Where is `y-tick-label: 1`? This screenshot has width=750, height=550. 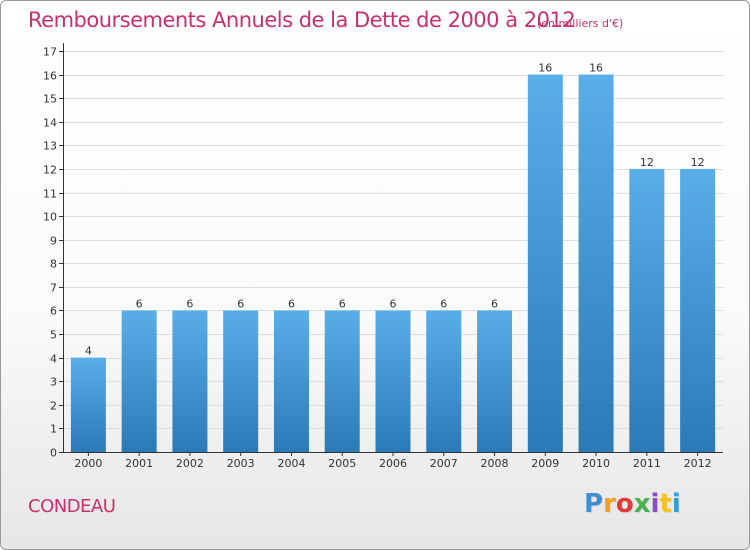
y-tick-label: 1 is located at coordinates (53, 429).